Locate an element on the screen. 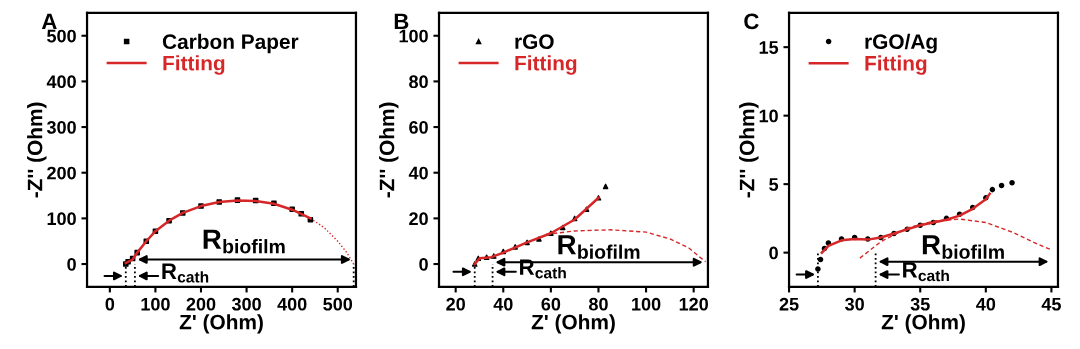 This screenshot has width=1080, height=349. legend-label: rGO/Ag is located at coordinates (901, 43).